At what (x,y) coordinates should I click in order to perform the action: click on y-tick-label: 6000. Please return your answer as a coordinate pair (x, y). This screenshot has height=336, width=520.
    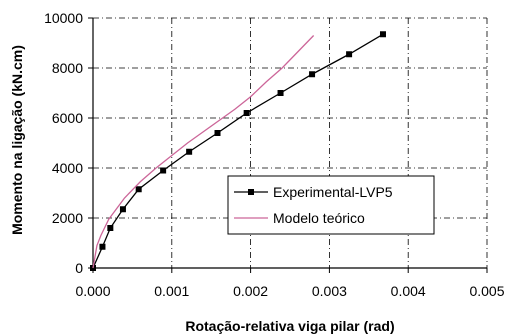
    Looking at the image, I should click on (67, 118).